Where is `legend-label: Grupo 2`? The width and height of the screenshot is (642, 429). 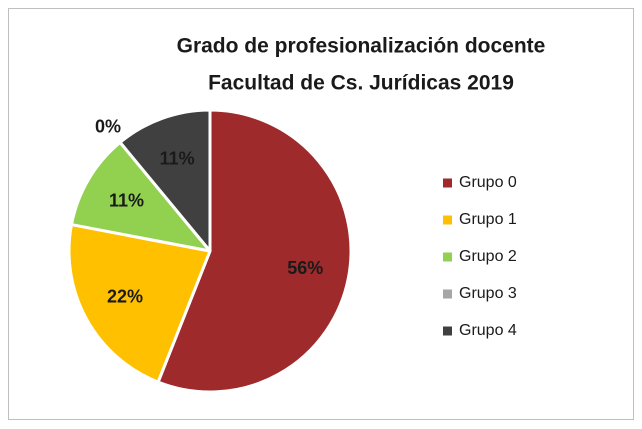
legend-label: Grupo 2 is located at coordinates (488, 256).